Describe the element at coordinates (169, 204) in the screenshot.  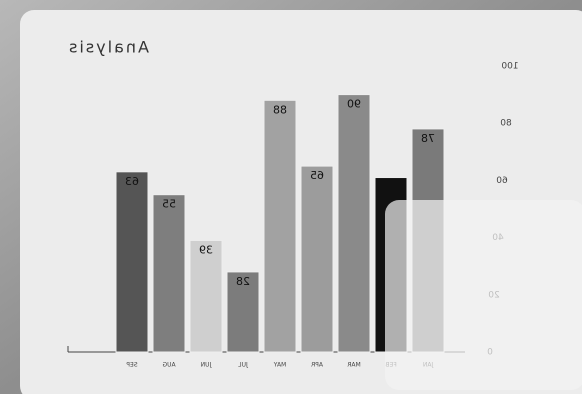
I see `data-label: 55` at that location.